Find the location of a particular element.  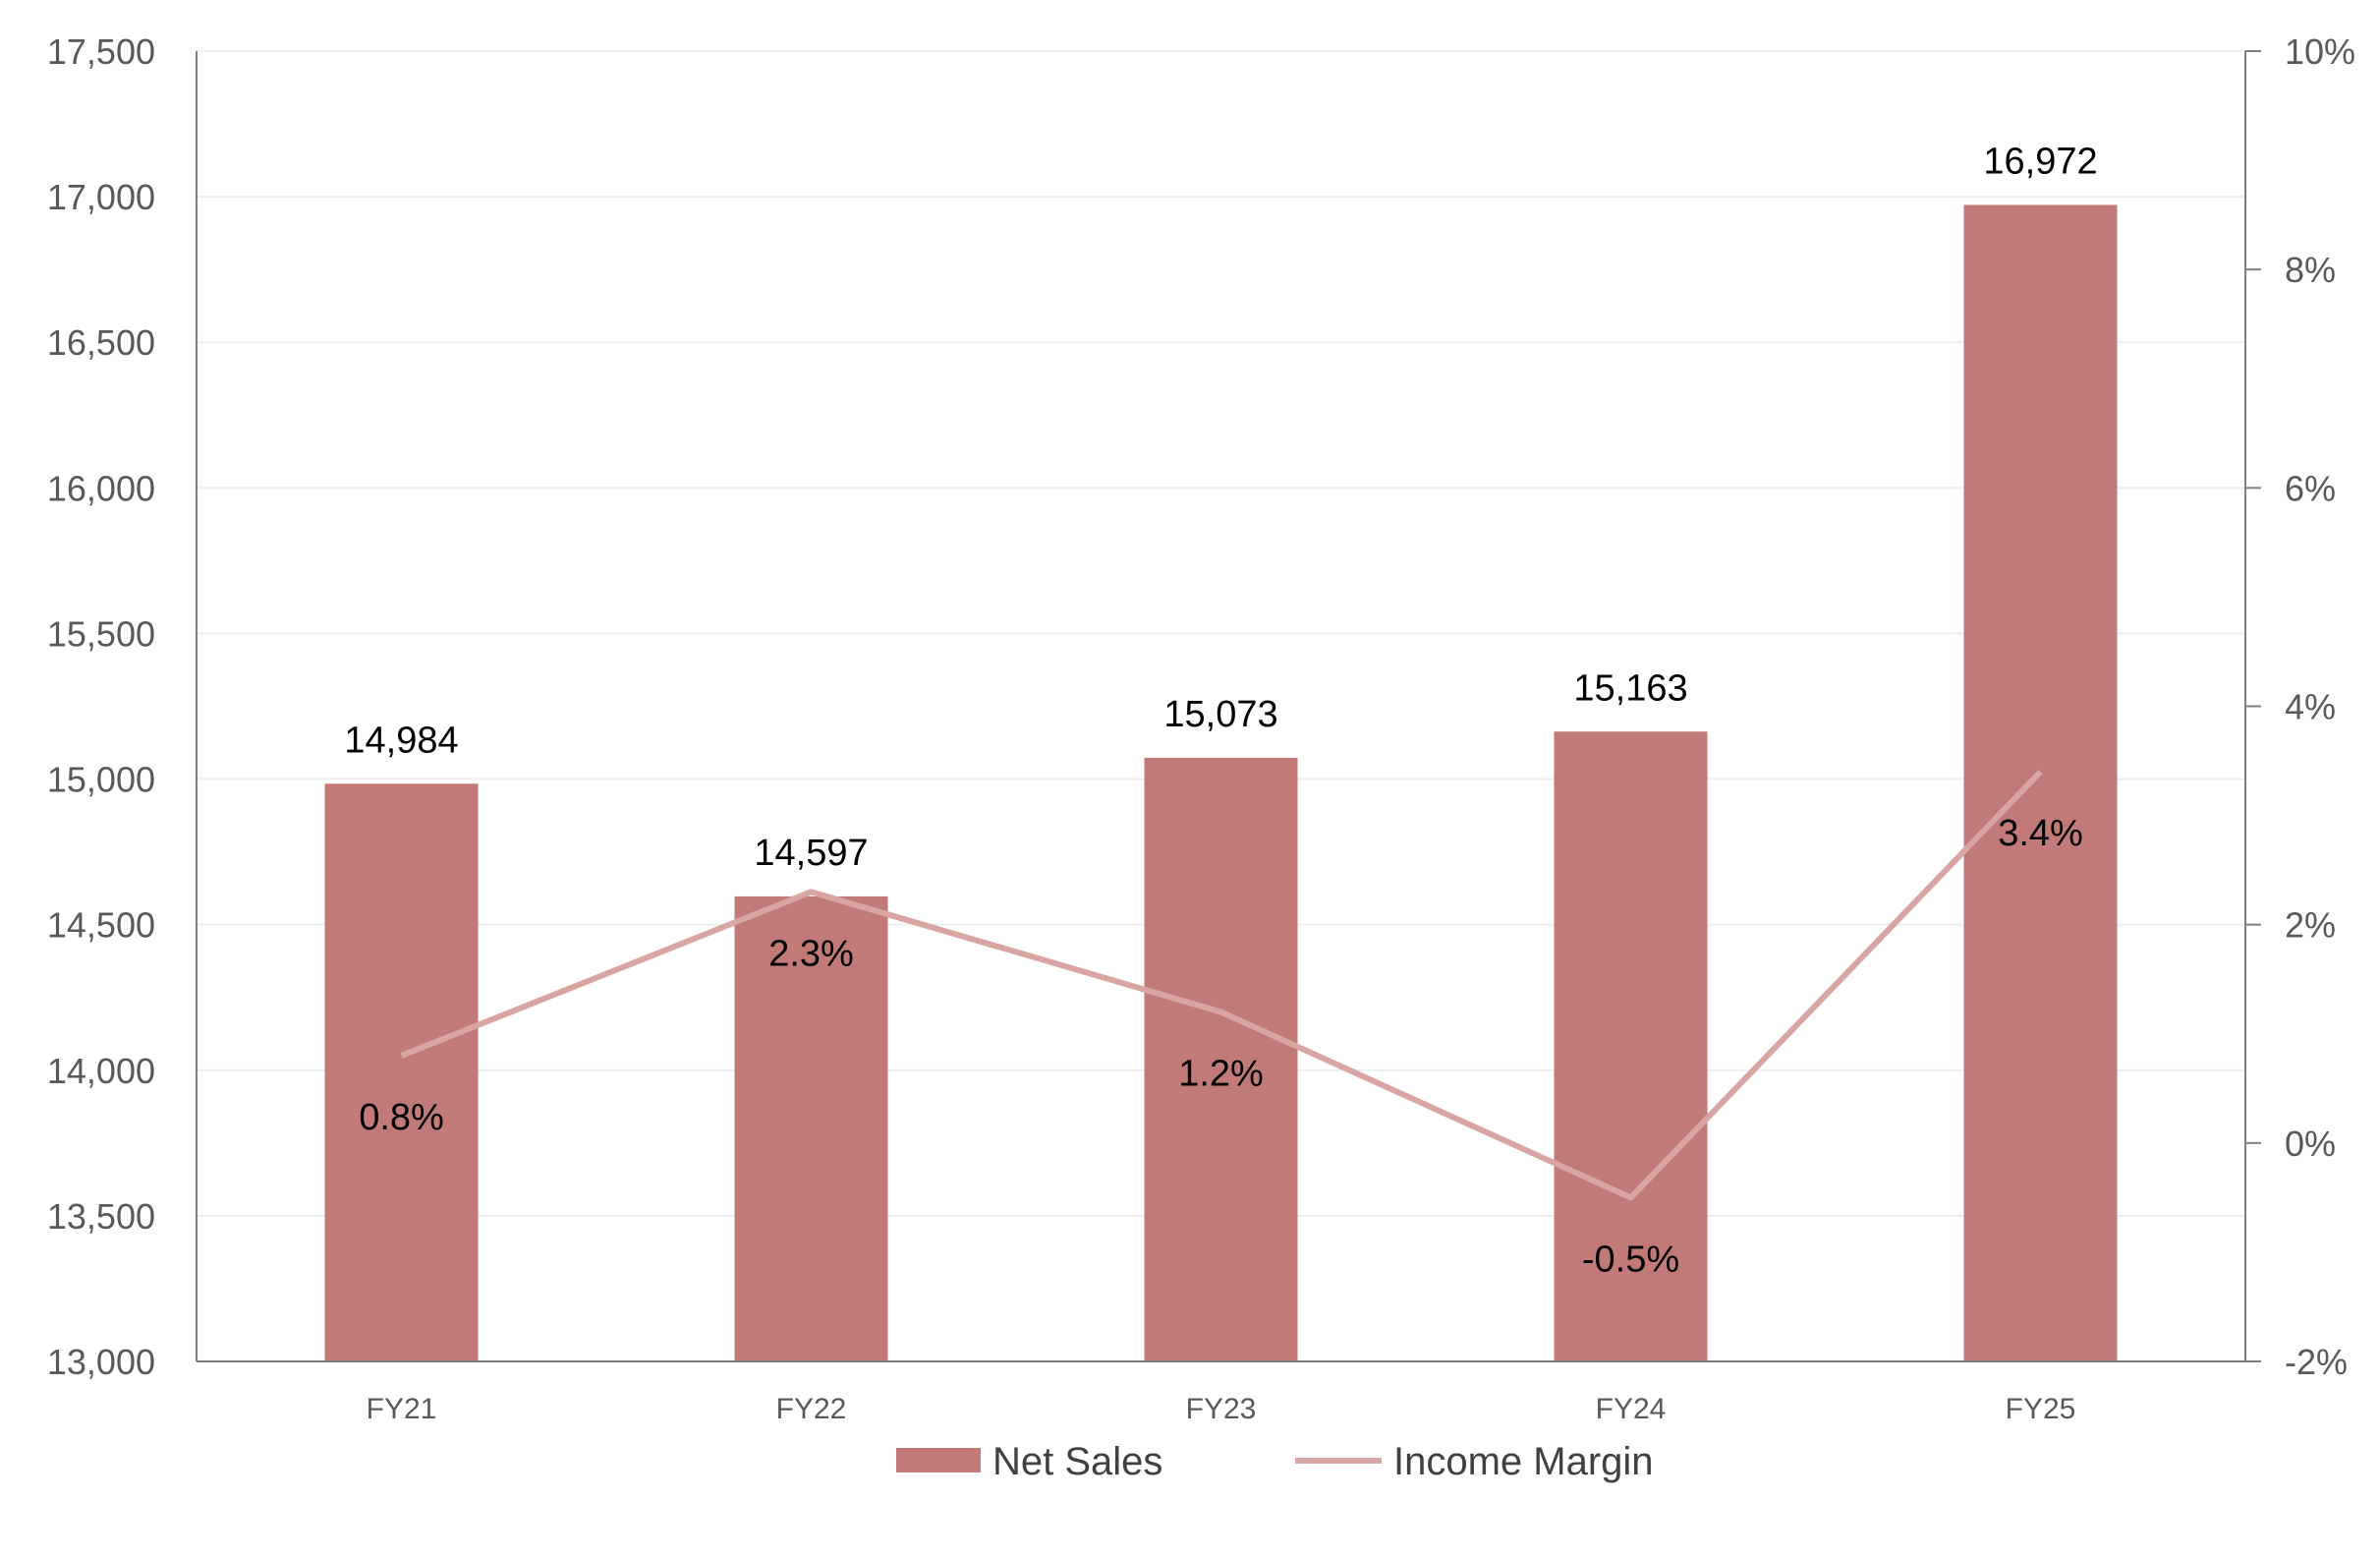

right-tick-label: 4% is located at coordinates (2310, 707).